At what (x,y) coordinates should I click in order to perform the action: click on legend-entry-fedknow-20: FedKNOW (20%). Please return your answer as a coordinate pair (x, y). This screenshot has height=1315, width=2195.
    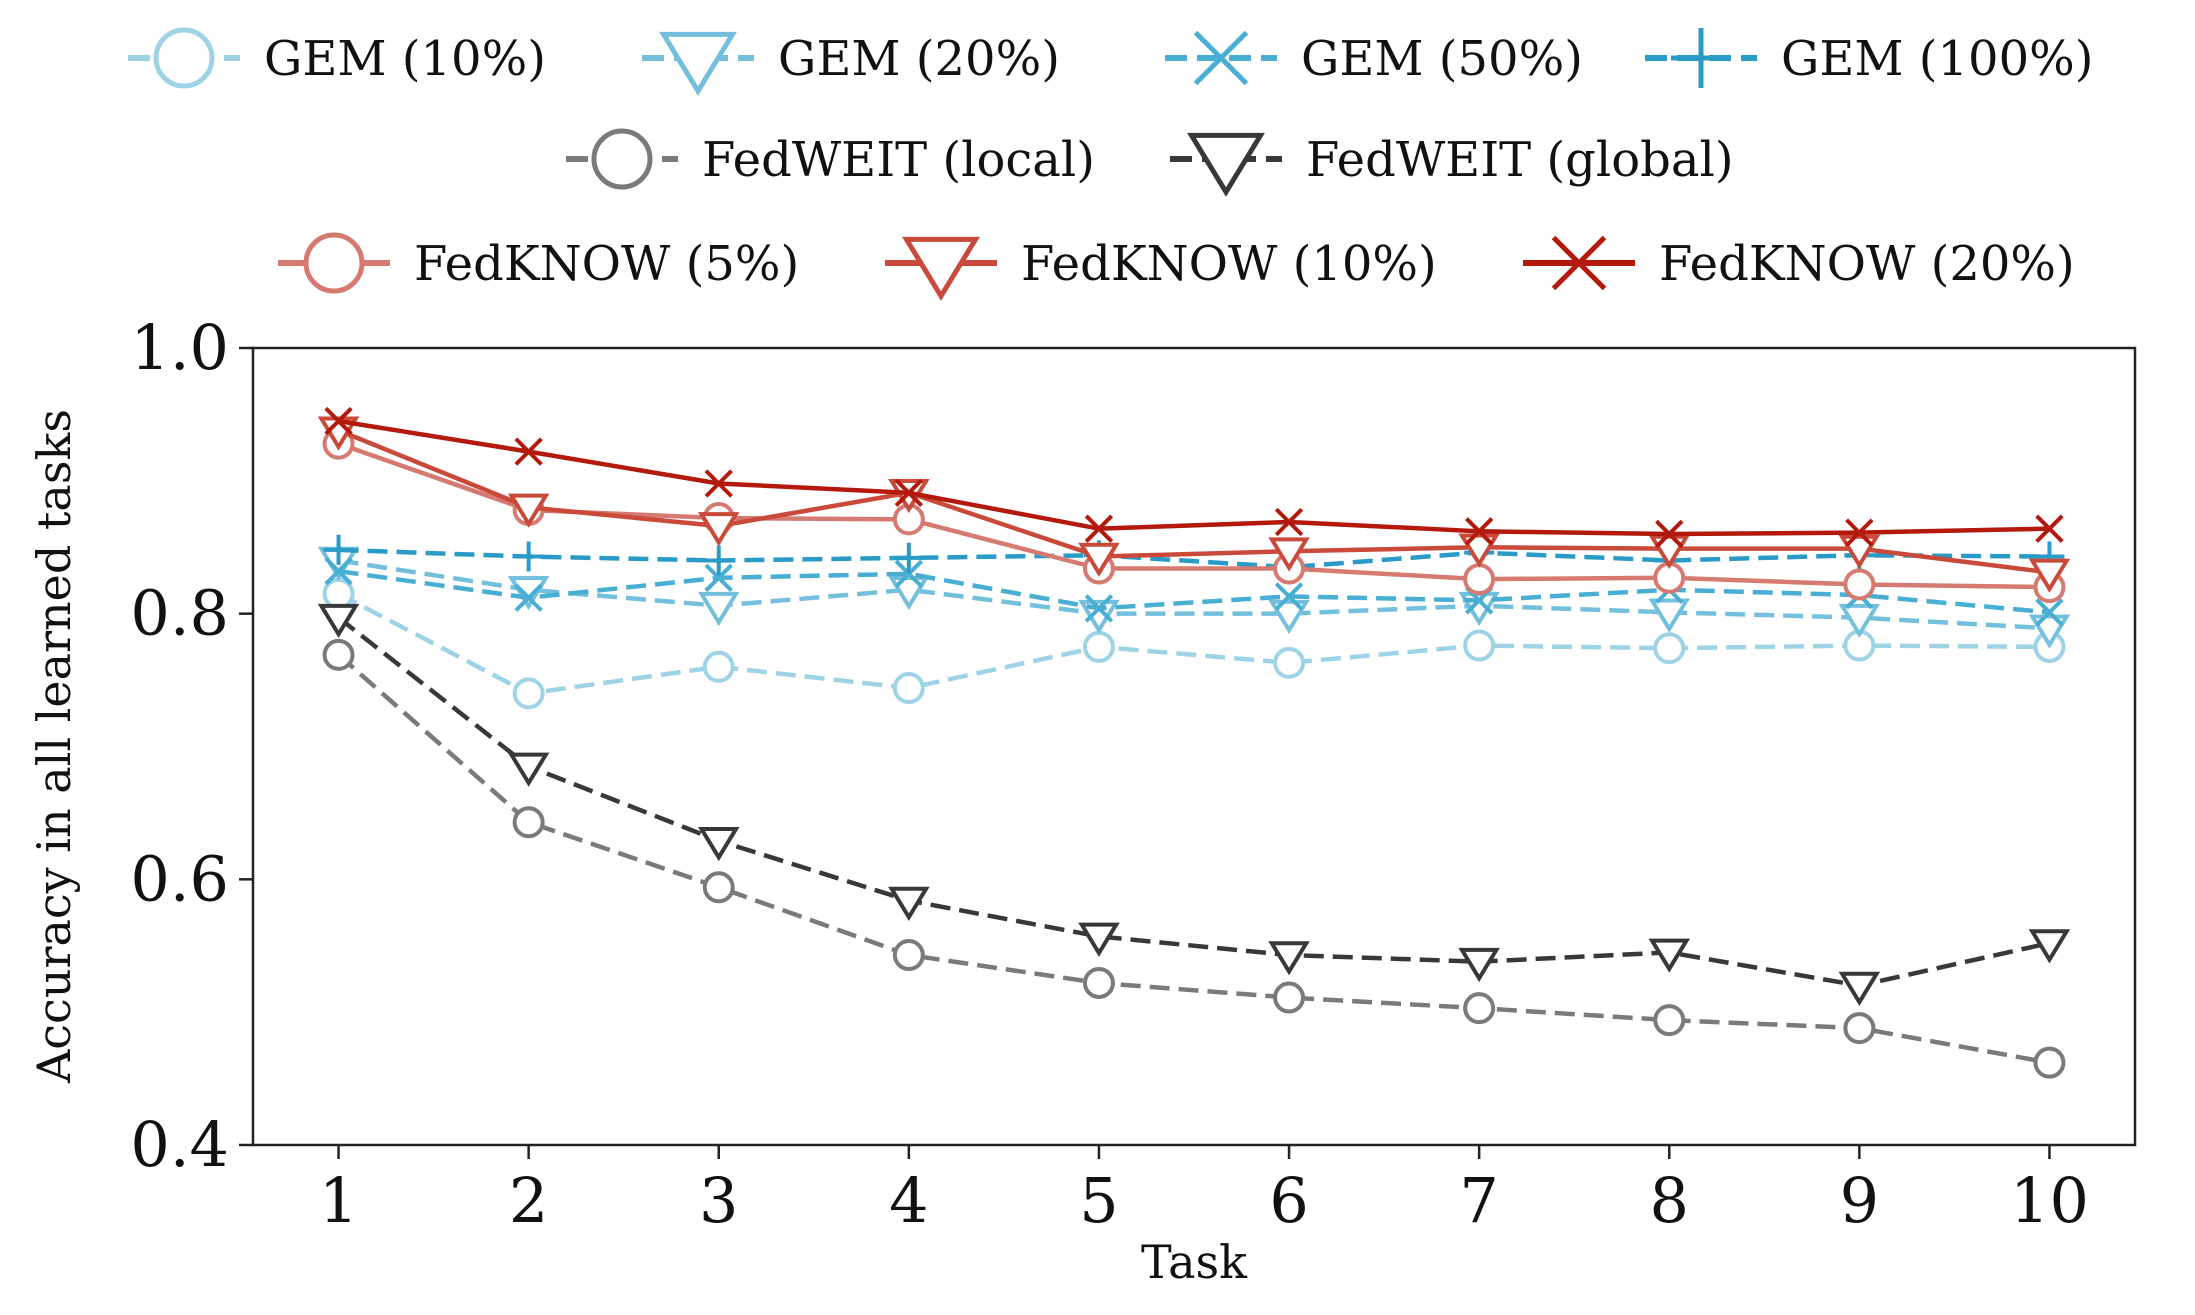
    Looking at the image, I should click on (1799, 263).